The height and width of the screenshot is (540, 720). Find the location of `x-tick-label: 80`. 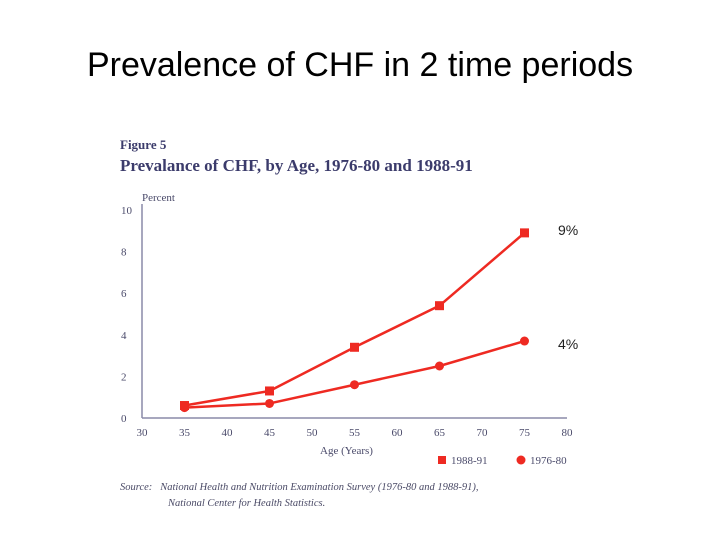

x-tick-label: 80 is located at coordinates (568, 433).